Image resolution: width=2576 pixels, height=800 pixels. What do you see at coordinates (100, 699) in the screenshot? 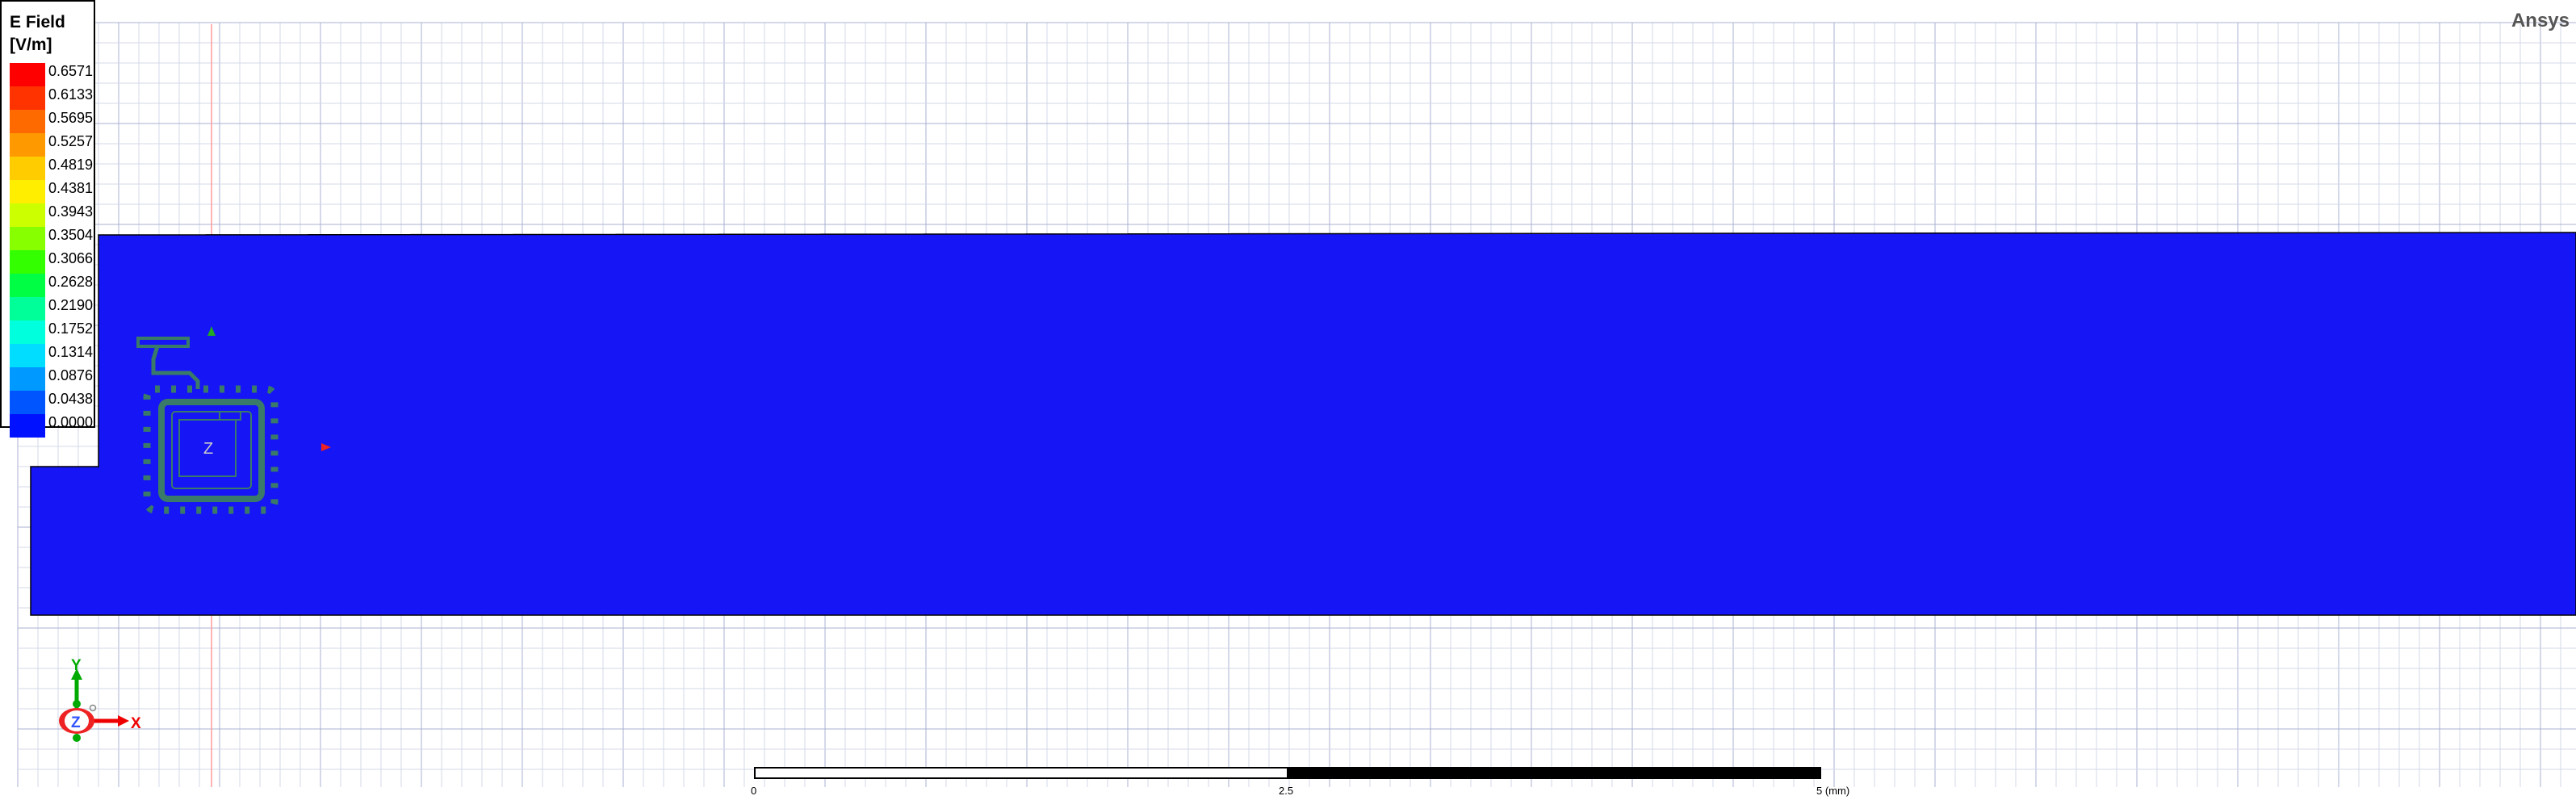
I see `axis-triad: X Y Z` at bounding box center [100, 699].